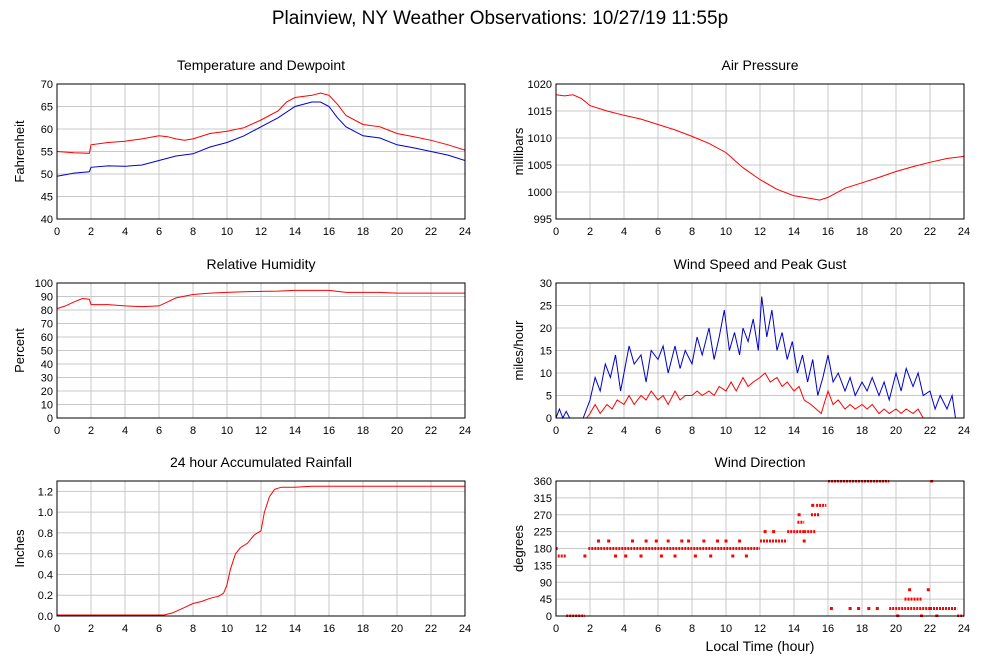  Describe the element at coordinates (543, 566) in the screenshot. I see `y-tick-label: 135` at that location.